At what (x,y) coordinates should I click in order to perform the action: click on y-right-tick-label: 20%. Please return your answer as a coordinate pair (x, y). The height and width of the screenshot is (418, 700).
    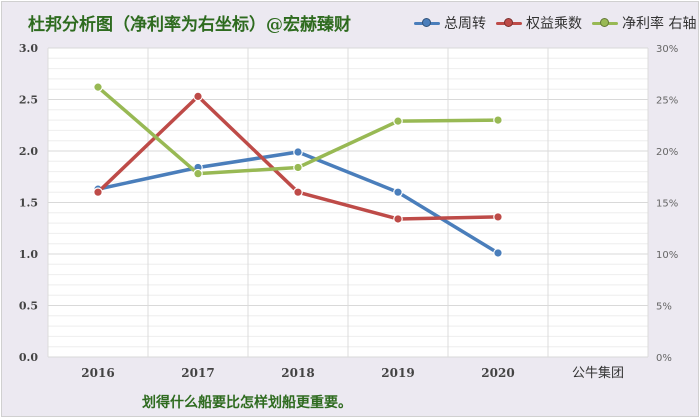
    Looking at the image, I should click on (667, 152).